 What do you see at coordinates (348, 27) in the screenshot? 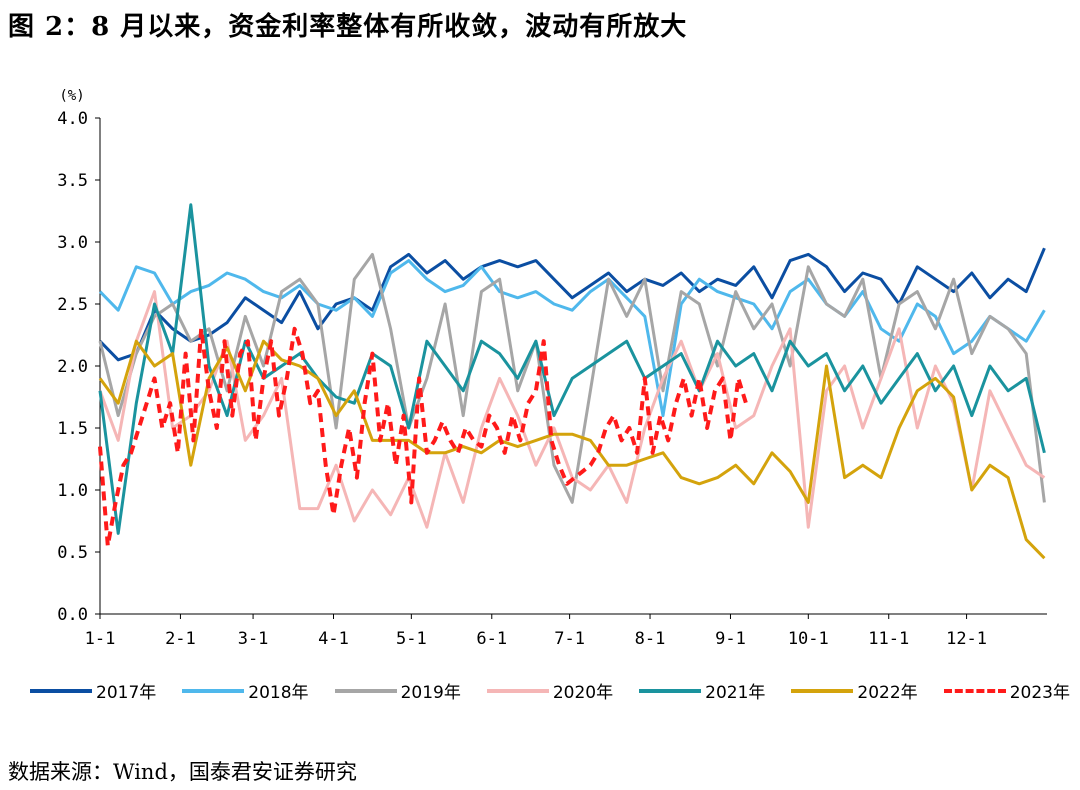
I see `figure-title: 图 2：8 月以来，资金利率整体有所收敛，波动有所放大` at bounding box center [348, 27].